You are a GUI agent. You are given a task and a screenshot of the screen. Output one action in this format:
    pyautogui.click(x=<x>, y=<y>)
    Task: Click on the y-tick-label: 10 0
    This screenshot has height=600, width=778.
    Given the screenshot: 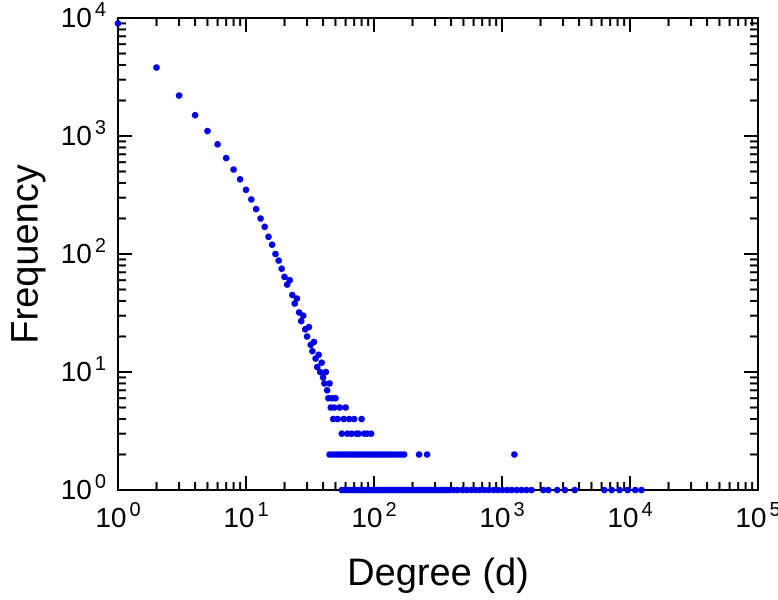 What is the action you would take?
    pyautogui.click(x=53, y=488)
    